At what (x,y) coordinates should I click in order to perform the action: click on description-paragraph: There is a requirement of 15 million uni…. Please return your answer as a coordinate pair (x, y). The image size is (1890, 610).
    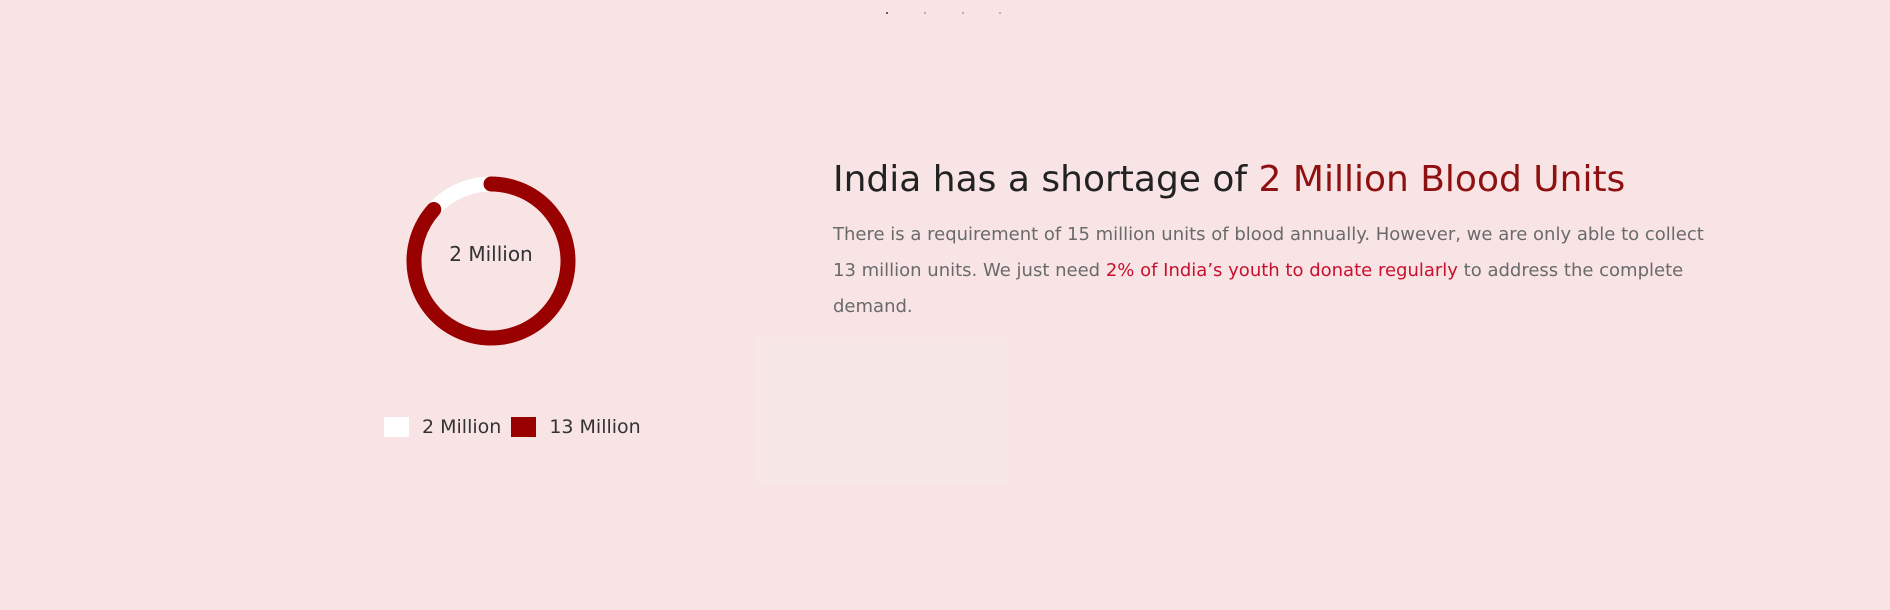
    Looking at the image, I should click on (1273, 271).